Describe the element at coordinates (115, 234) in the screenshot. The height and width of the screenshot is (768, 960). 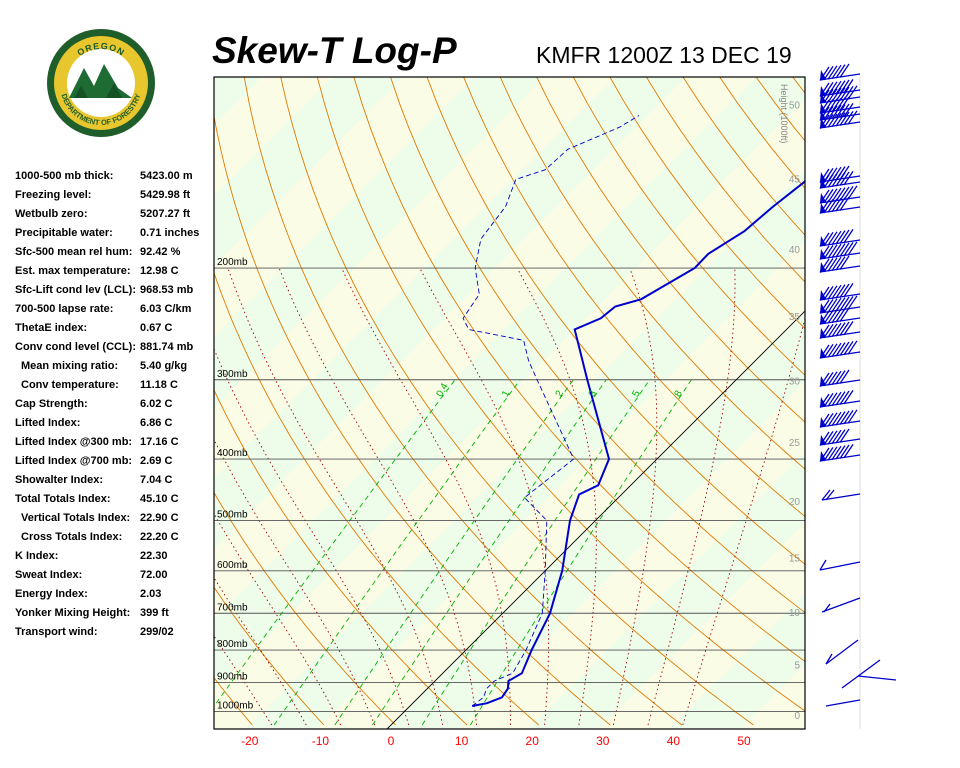
I see `stat-row: Precipitable water: 0.71 inches` at that location.